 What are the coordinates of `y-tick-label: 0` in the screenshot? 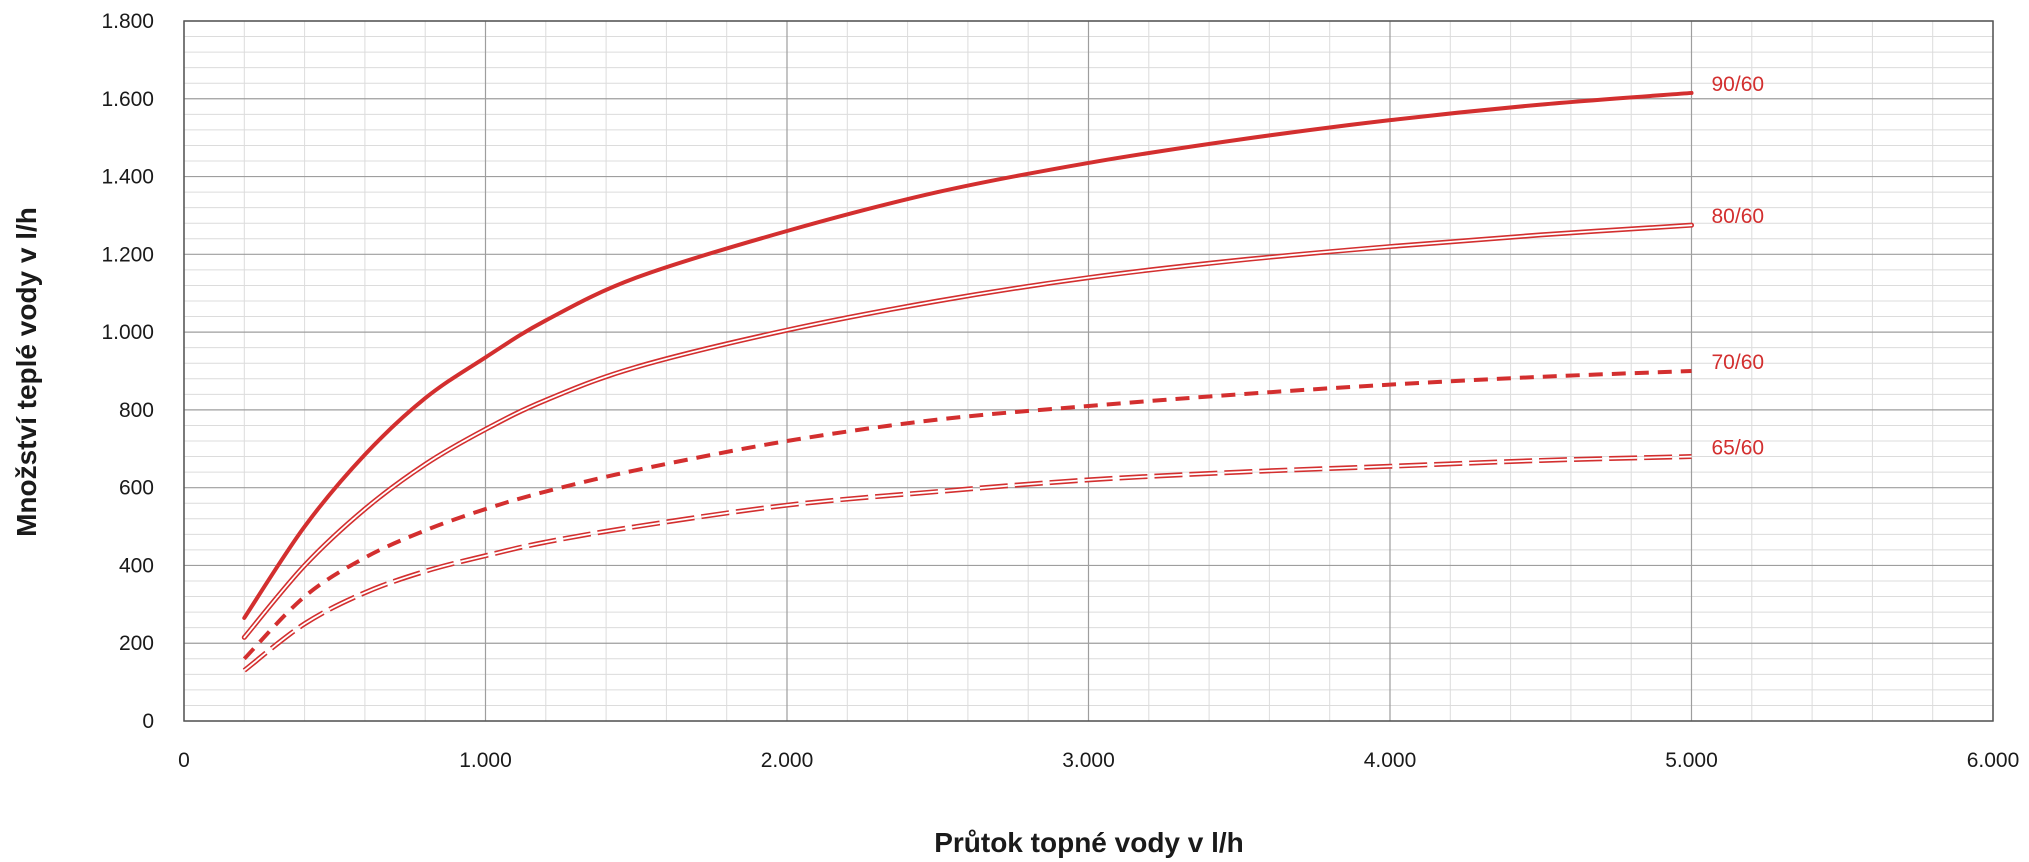 It's located at (148, 721).